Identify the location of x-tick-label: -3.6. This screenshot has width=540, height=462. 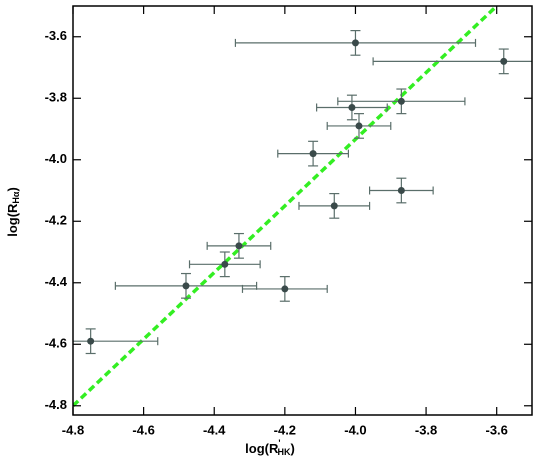
(496, 429).